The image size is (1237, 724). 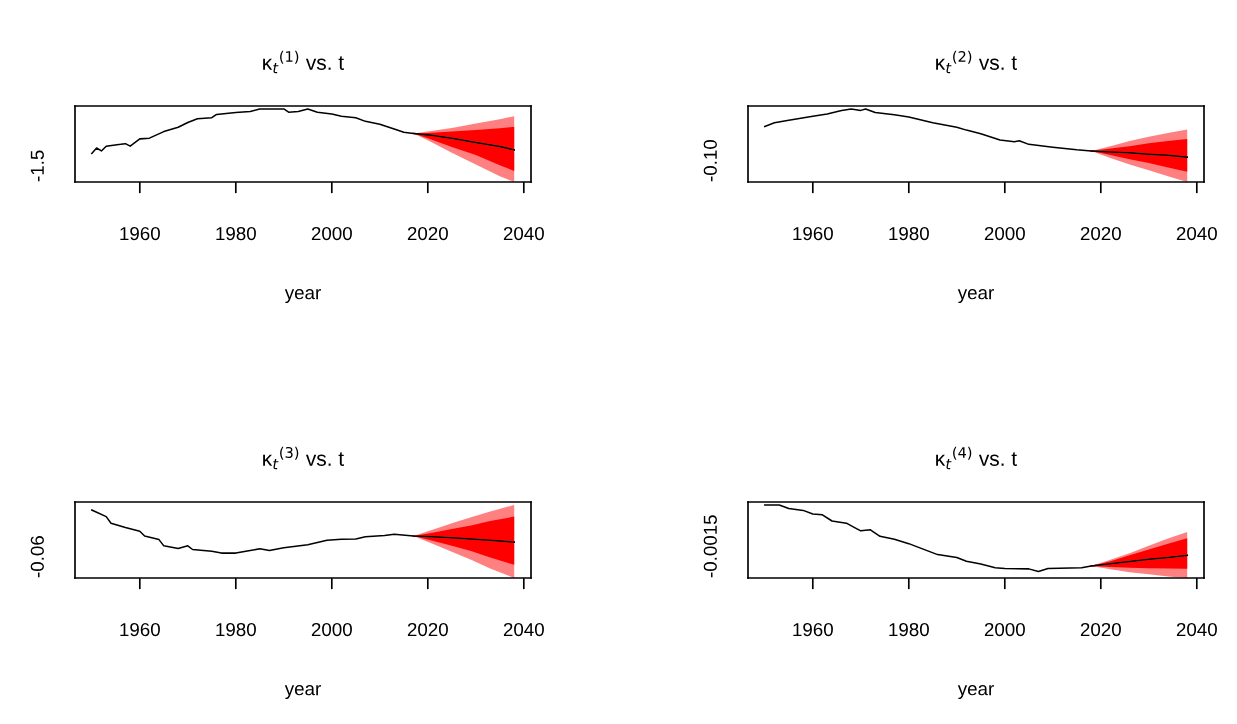 I want to click on text: -0.10, so click(x=710, y=161).